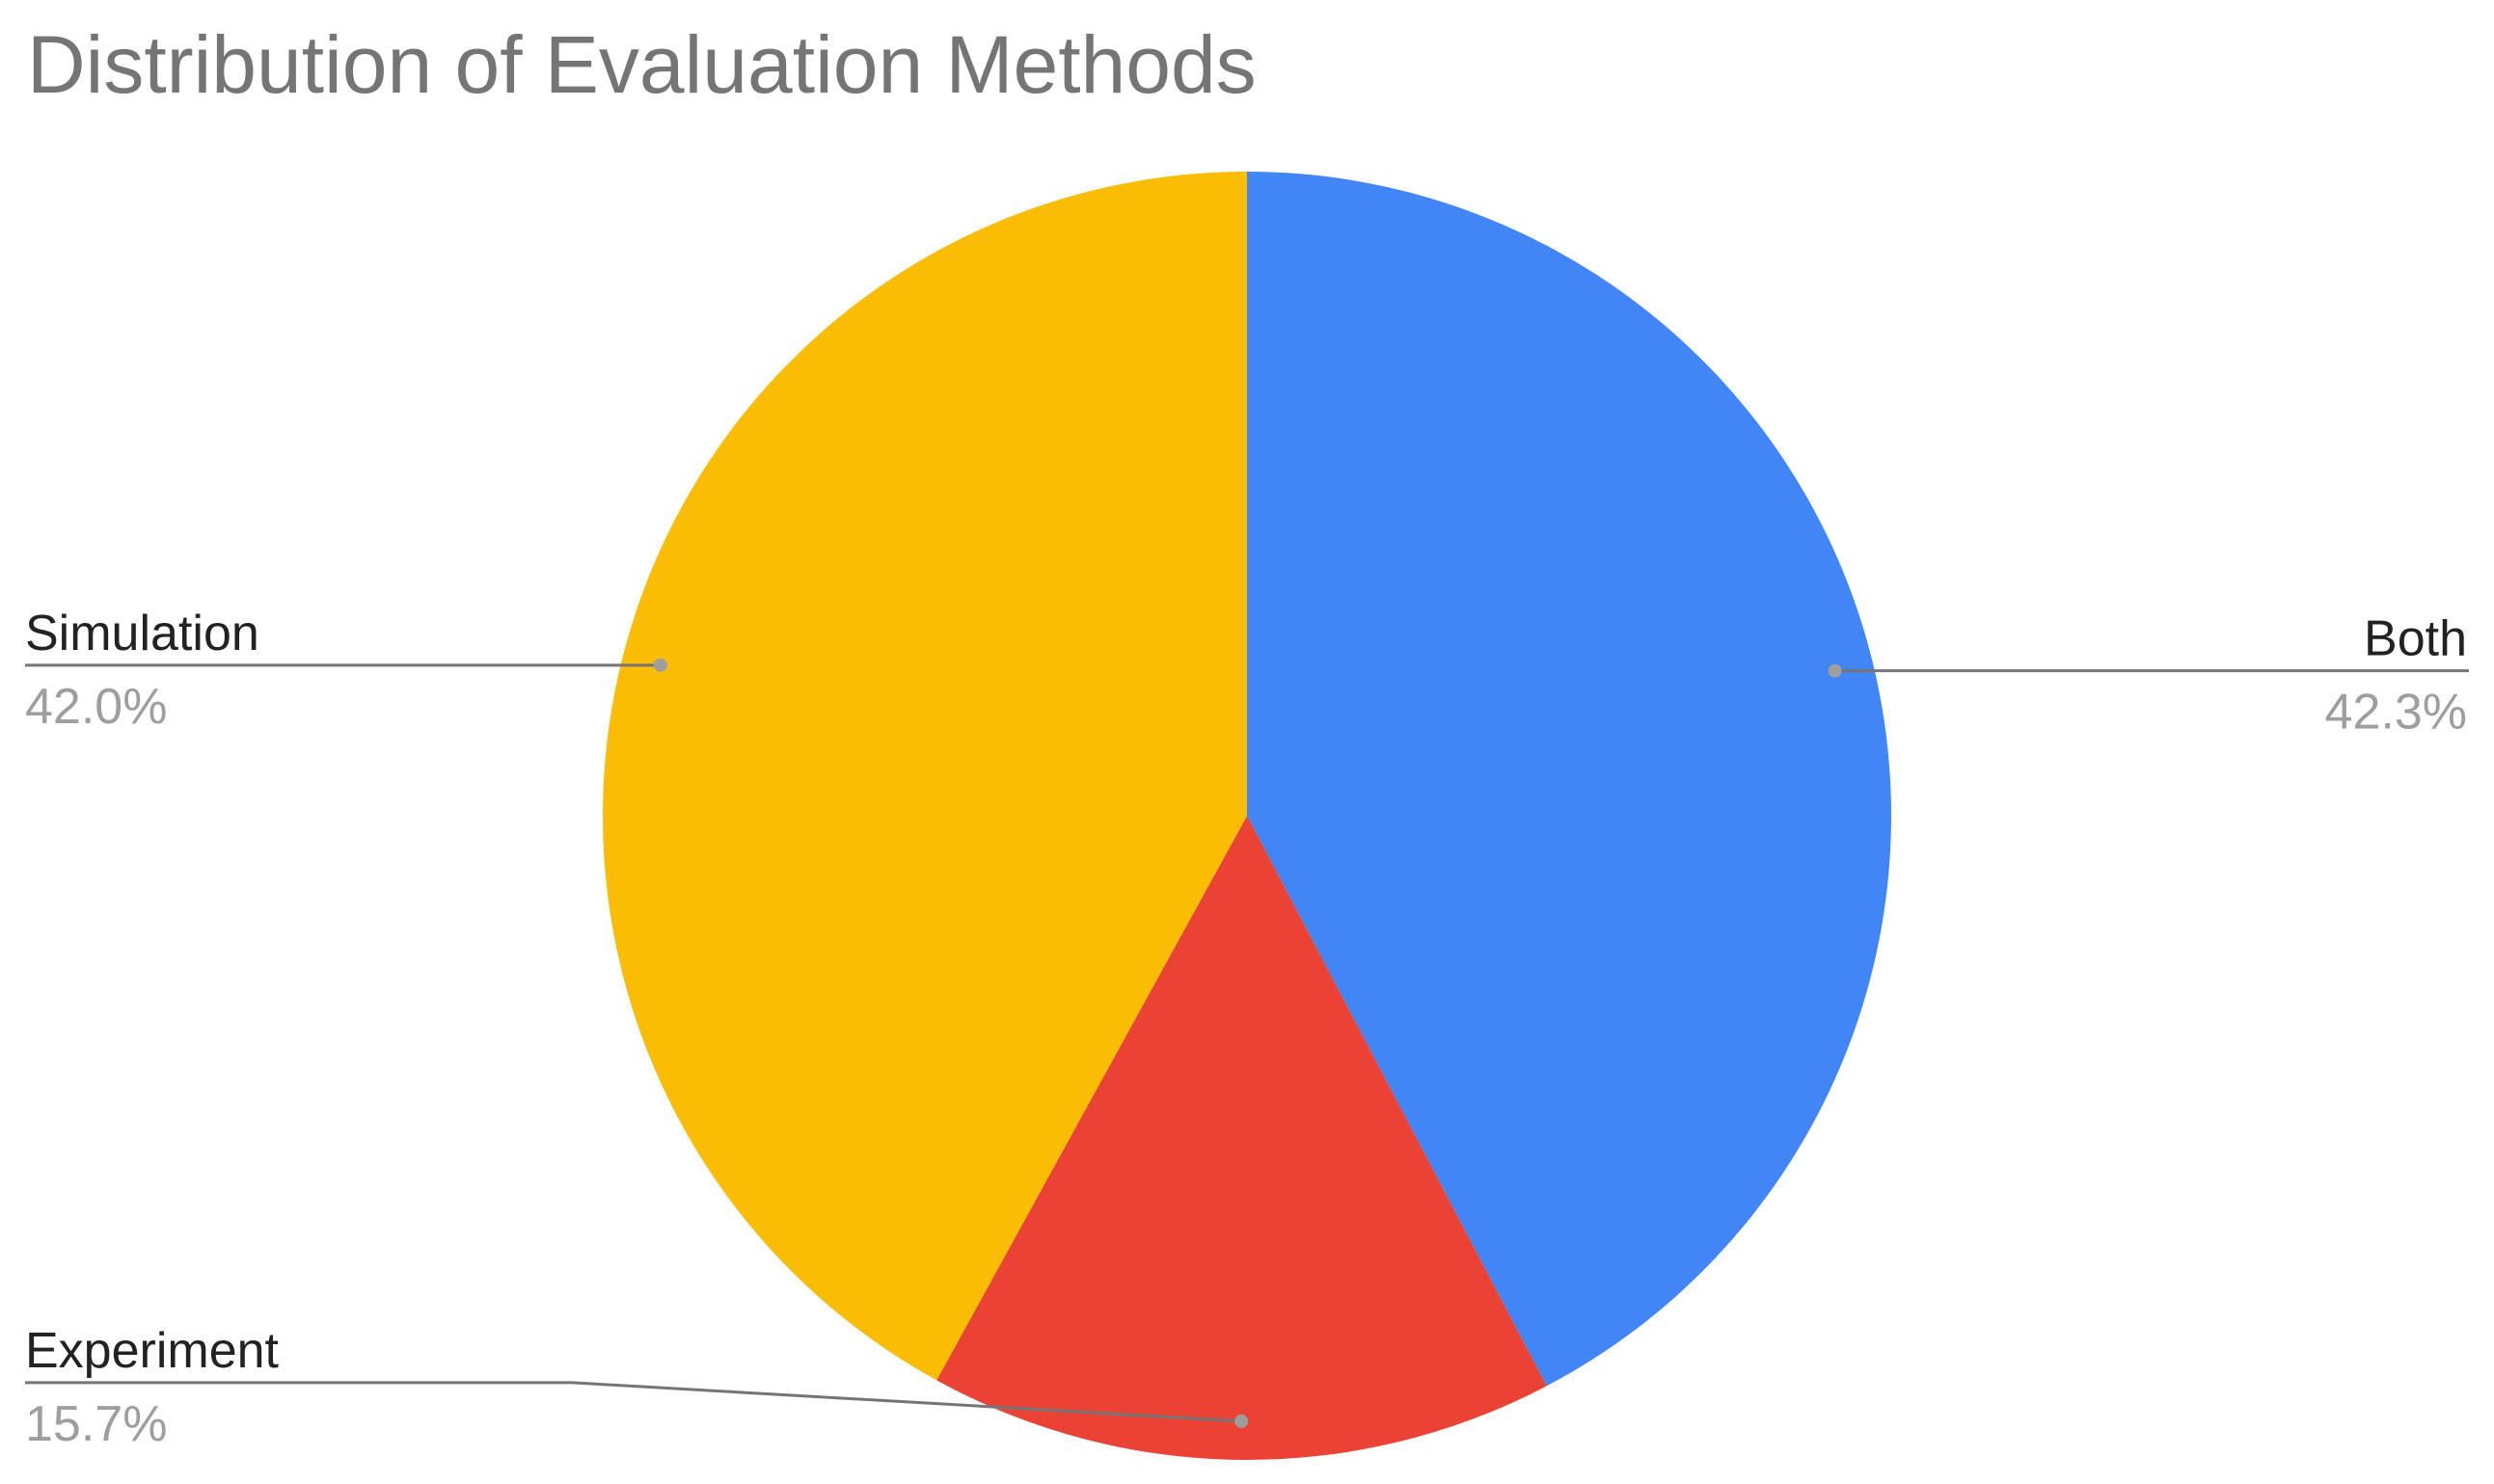 The width and height of the screenshot is (2494, 1484). I want to click on slice-label: Experiment, so click(152, 1351).